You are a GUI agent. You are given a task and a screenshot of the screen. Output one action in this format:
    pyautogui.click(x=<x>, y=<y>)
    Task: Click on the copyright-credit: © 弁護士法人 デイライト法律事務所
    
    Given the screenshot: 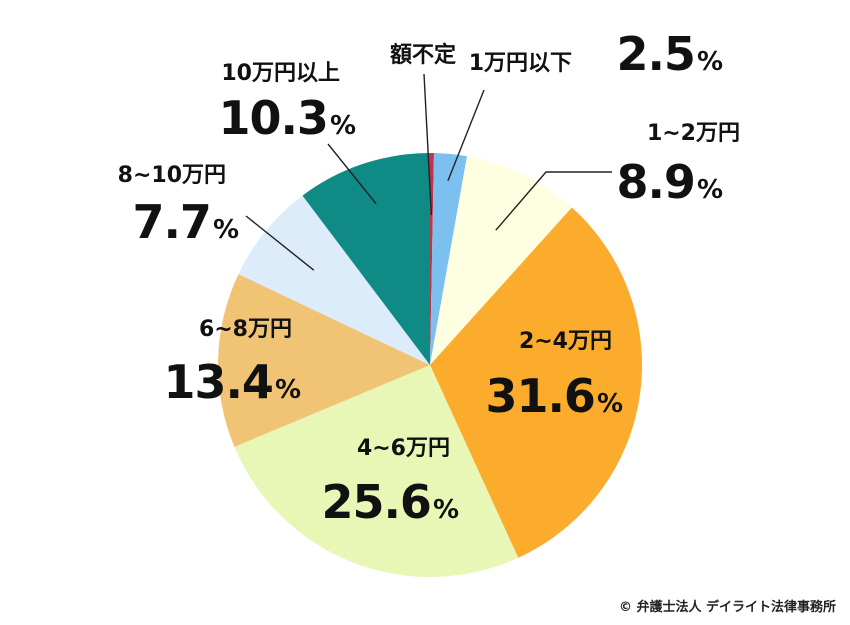 What is the action you would take?
    pyautogui.click(x=727, y=607)
    